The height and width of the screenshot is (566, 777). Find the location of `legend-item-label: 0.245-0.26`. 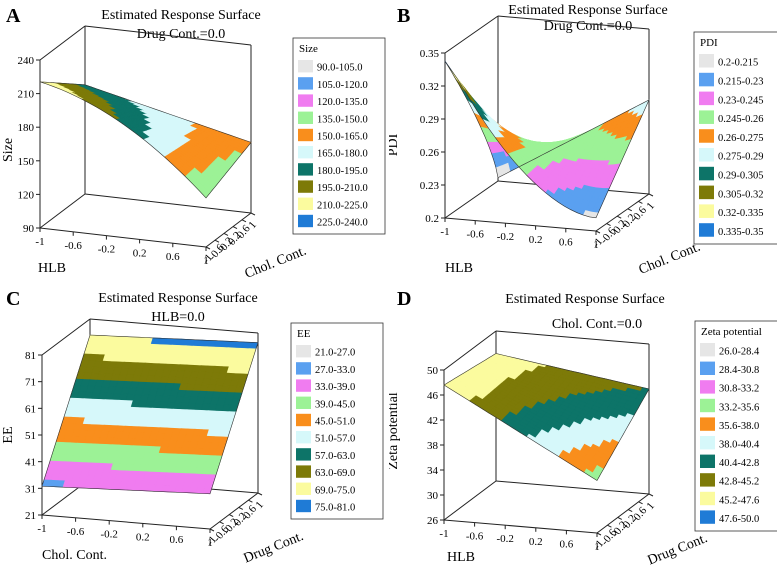

legend-item-label: 0.245-0.26 is located at coordinates (741, 119).